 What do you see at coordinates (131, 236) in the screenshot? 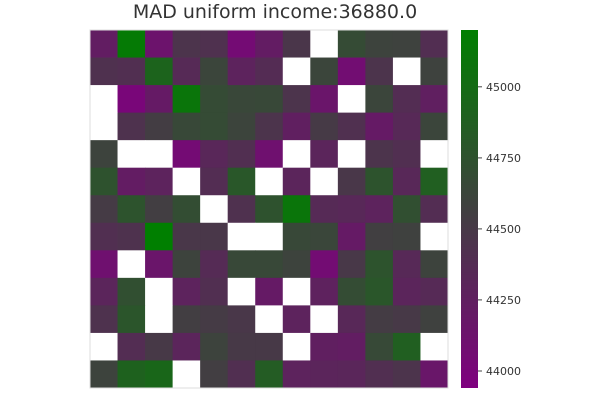
I see `heatmap-cell-r7-c1` at bounding box center [131, 236].